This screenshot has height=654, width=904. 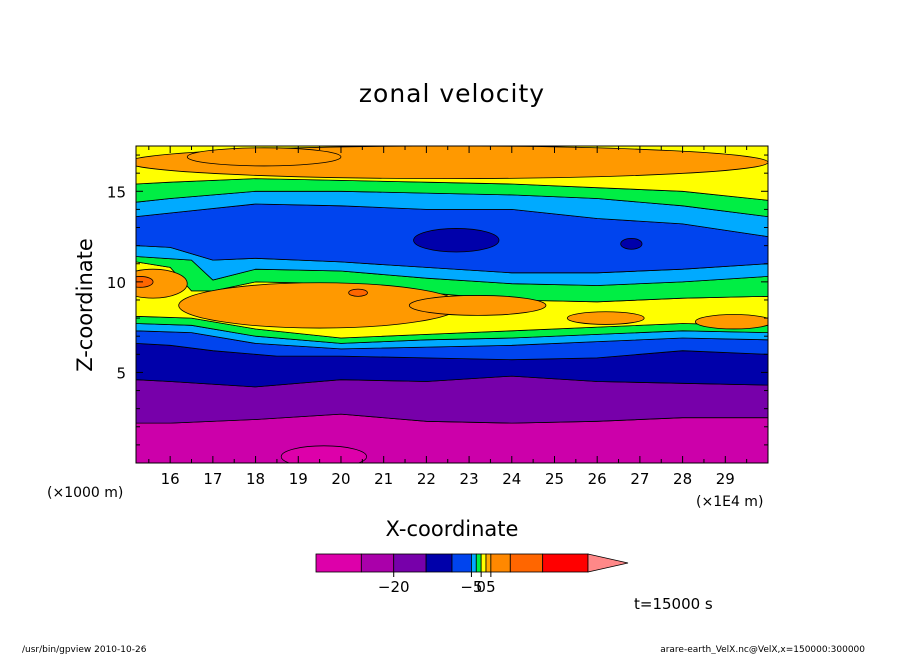 What do you see at coordinates (639, 479) in the screenshot?
I see `x-tick-label: 27` at bounding box center [639, 479].